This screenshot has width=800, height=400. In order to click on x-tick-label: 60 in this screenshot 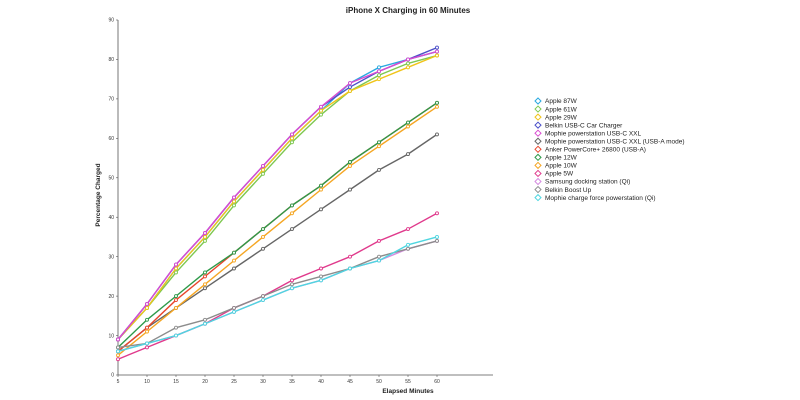, I will do `click(437, 382)`.